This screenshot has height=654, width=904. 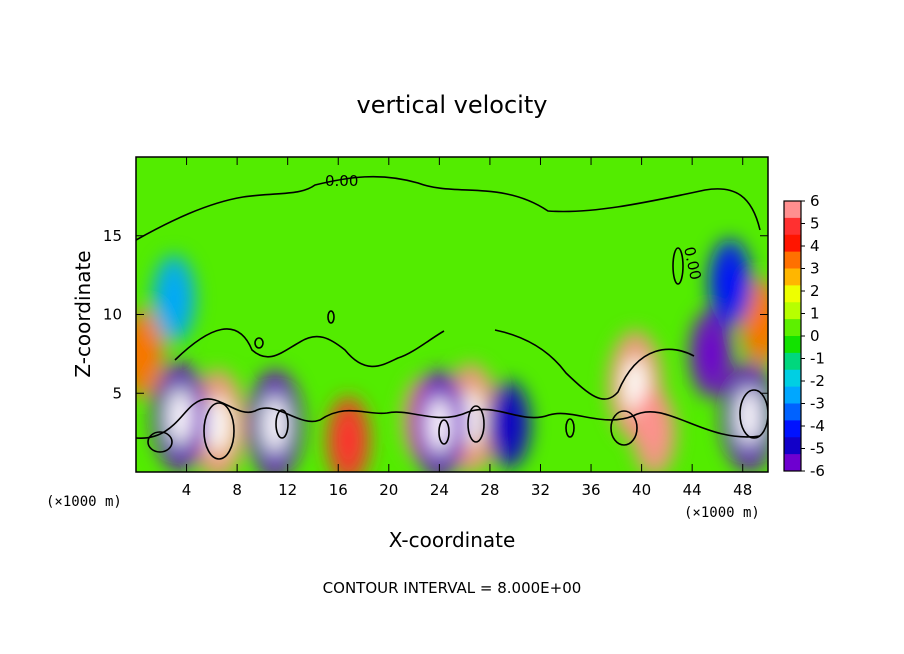 I want to click on contour-interval-footer: CONTOUR INTERVAL = 8.000E+00, so click(x=452, y=588).